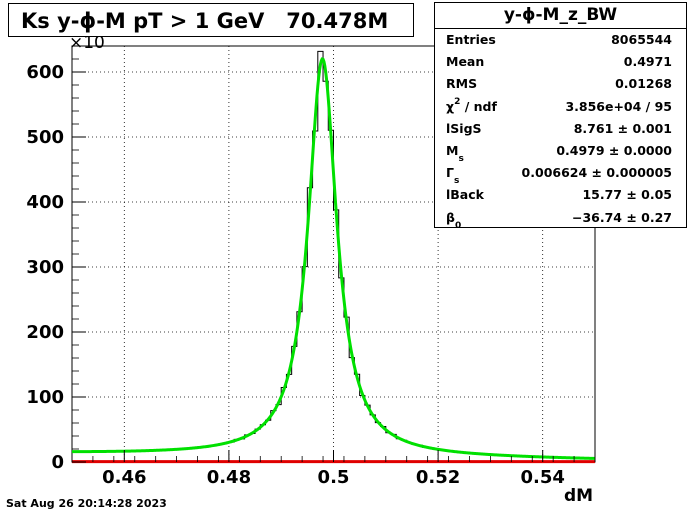 This screenshot has width=700, height=514. I want to click on x-tick-label: 0.52, so click(438, 477).